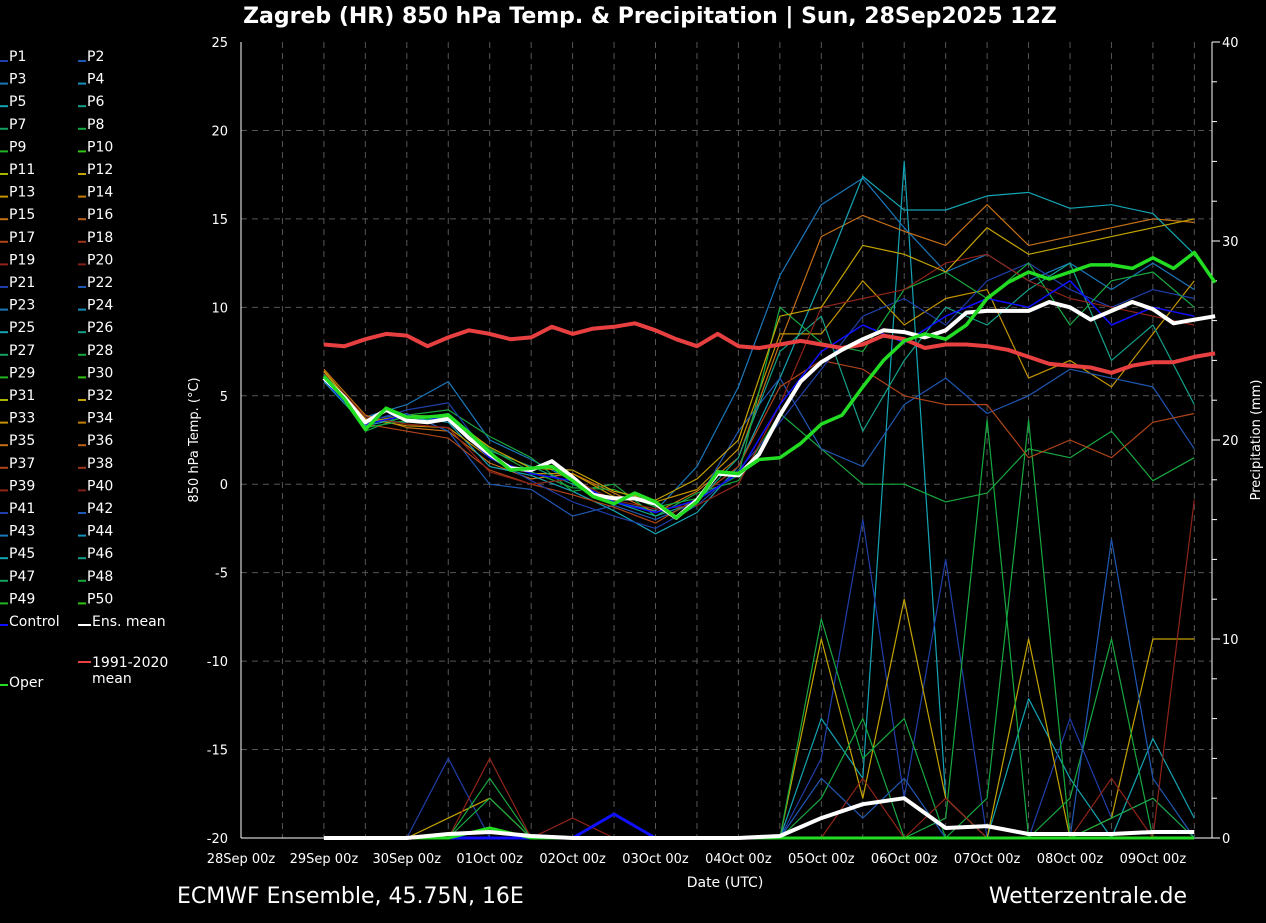  What do you see at coordinates (100, 306) in the screenshot?
I see `legend-label: P24` at bounding box center [100, 306].